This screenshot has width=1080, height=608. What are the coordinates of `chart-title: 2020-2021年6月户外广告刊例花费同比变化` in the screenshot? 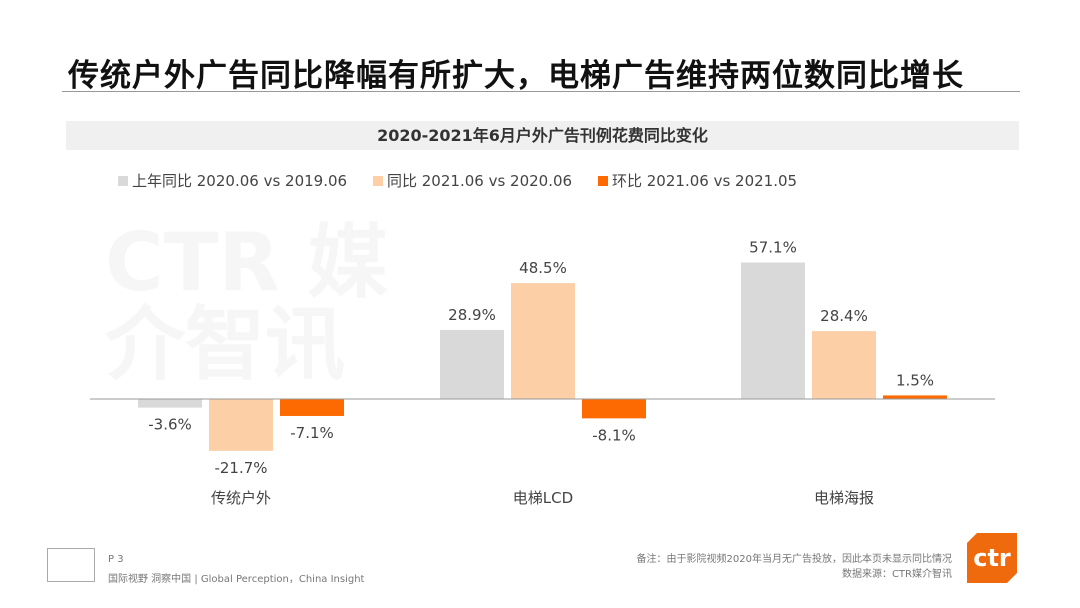 It's located at (542, 135).